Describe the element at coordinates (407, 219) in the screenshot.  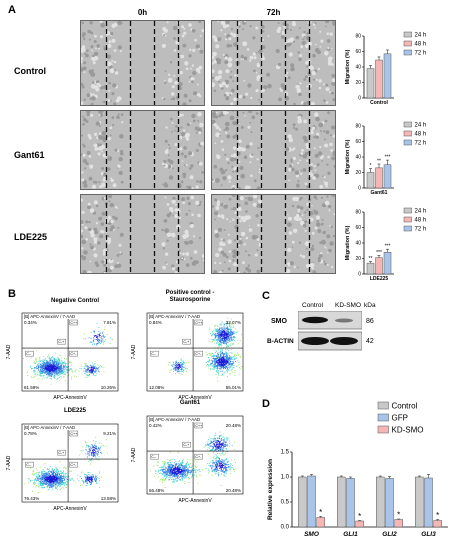
I see `legend-swatch` at that location.